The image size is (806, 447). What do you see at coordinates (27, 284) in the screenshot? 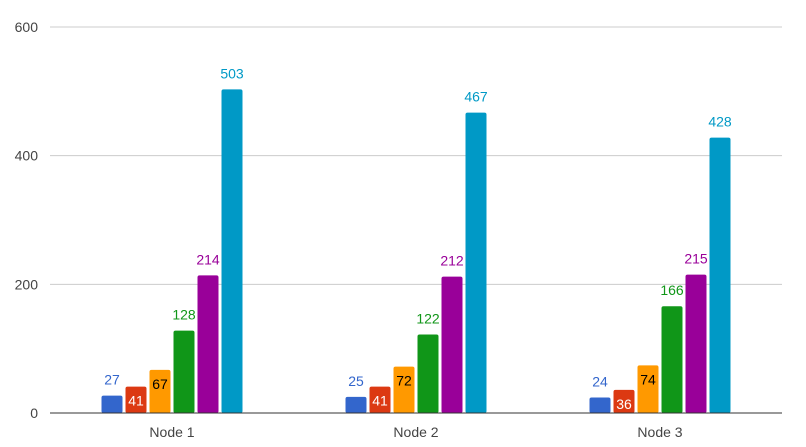
I see `y-tick-label: 200` at bounding box center [27, 284].